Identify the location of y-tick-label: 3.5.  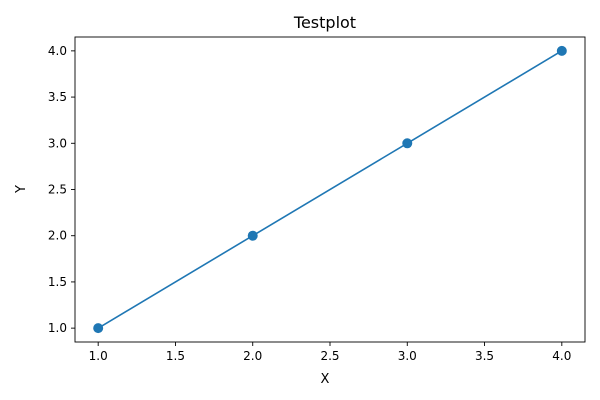
(57, 97).